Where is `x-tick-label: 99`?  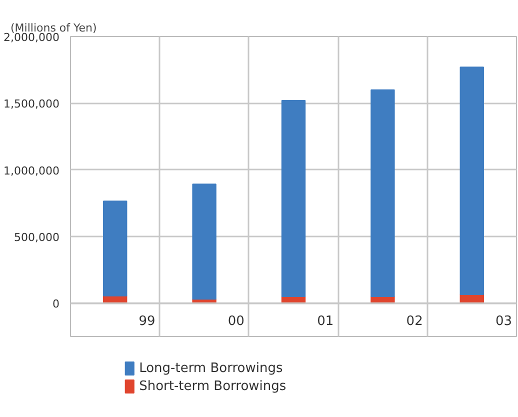 x-tick-label: 99 is located at coordinates (147, 321).